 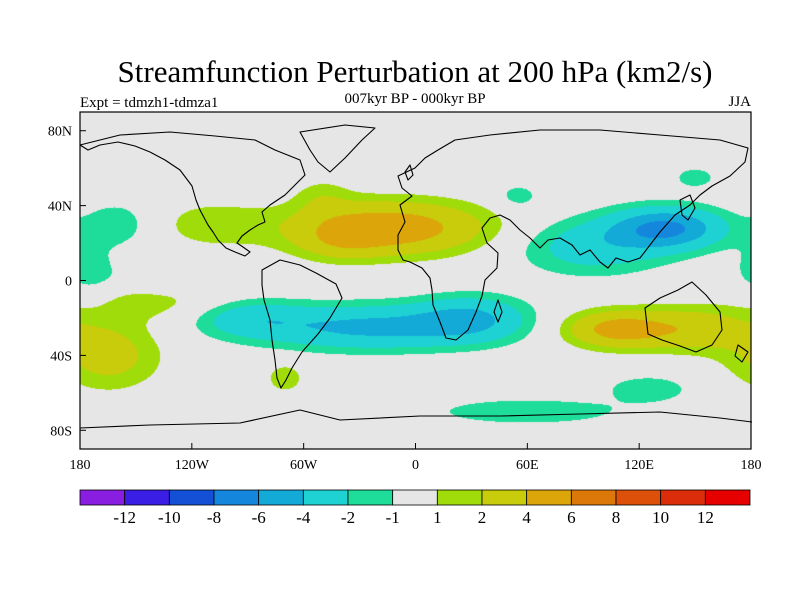 I want to click on y-tick-label: 80N, so click(x=60, y=132).